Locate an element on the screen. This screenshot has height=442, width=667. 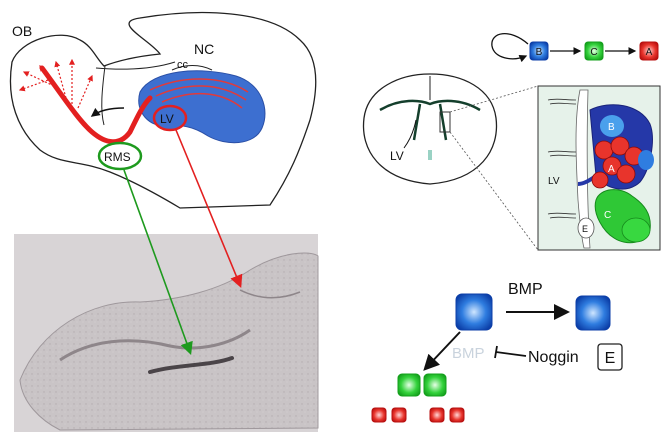
self-renewal-arrow is located at coordinates (510, 48).